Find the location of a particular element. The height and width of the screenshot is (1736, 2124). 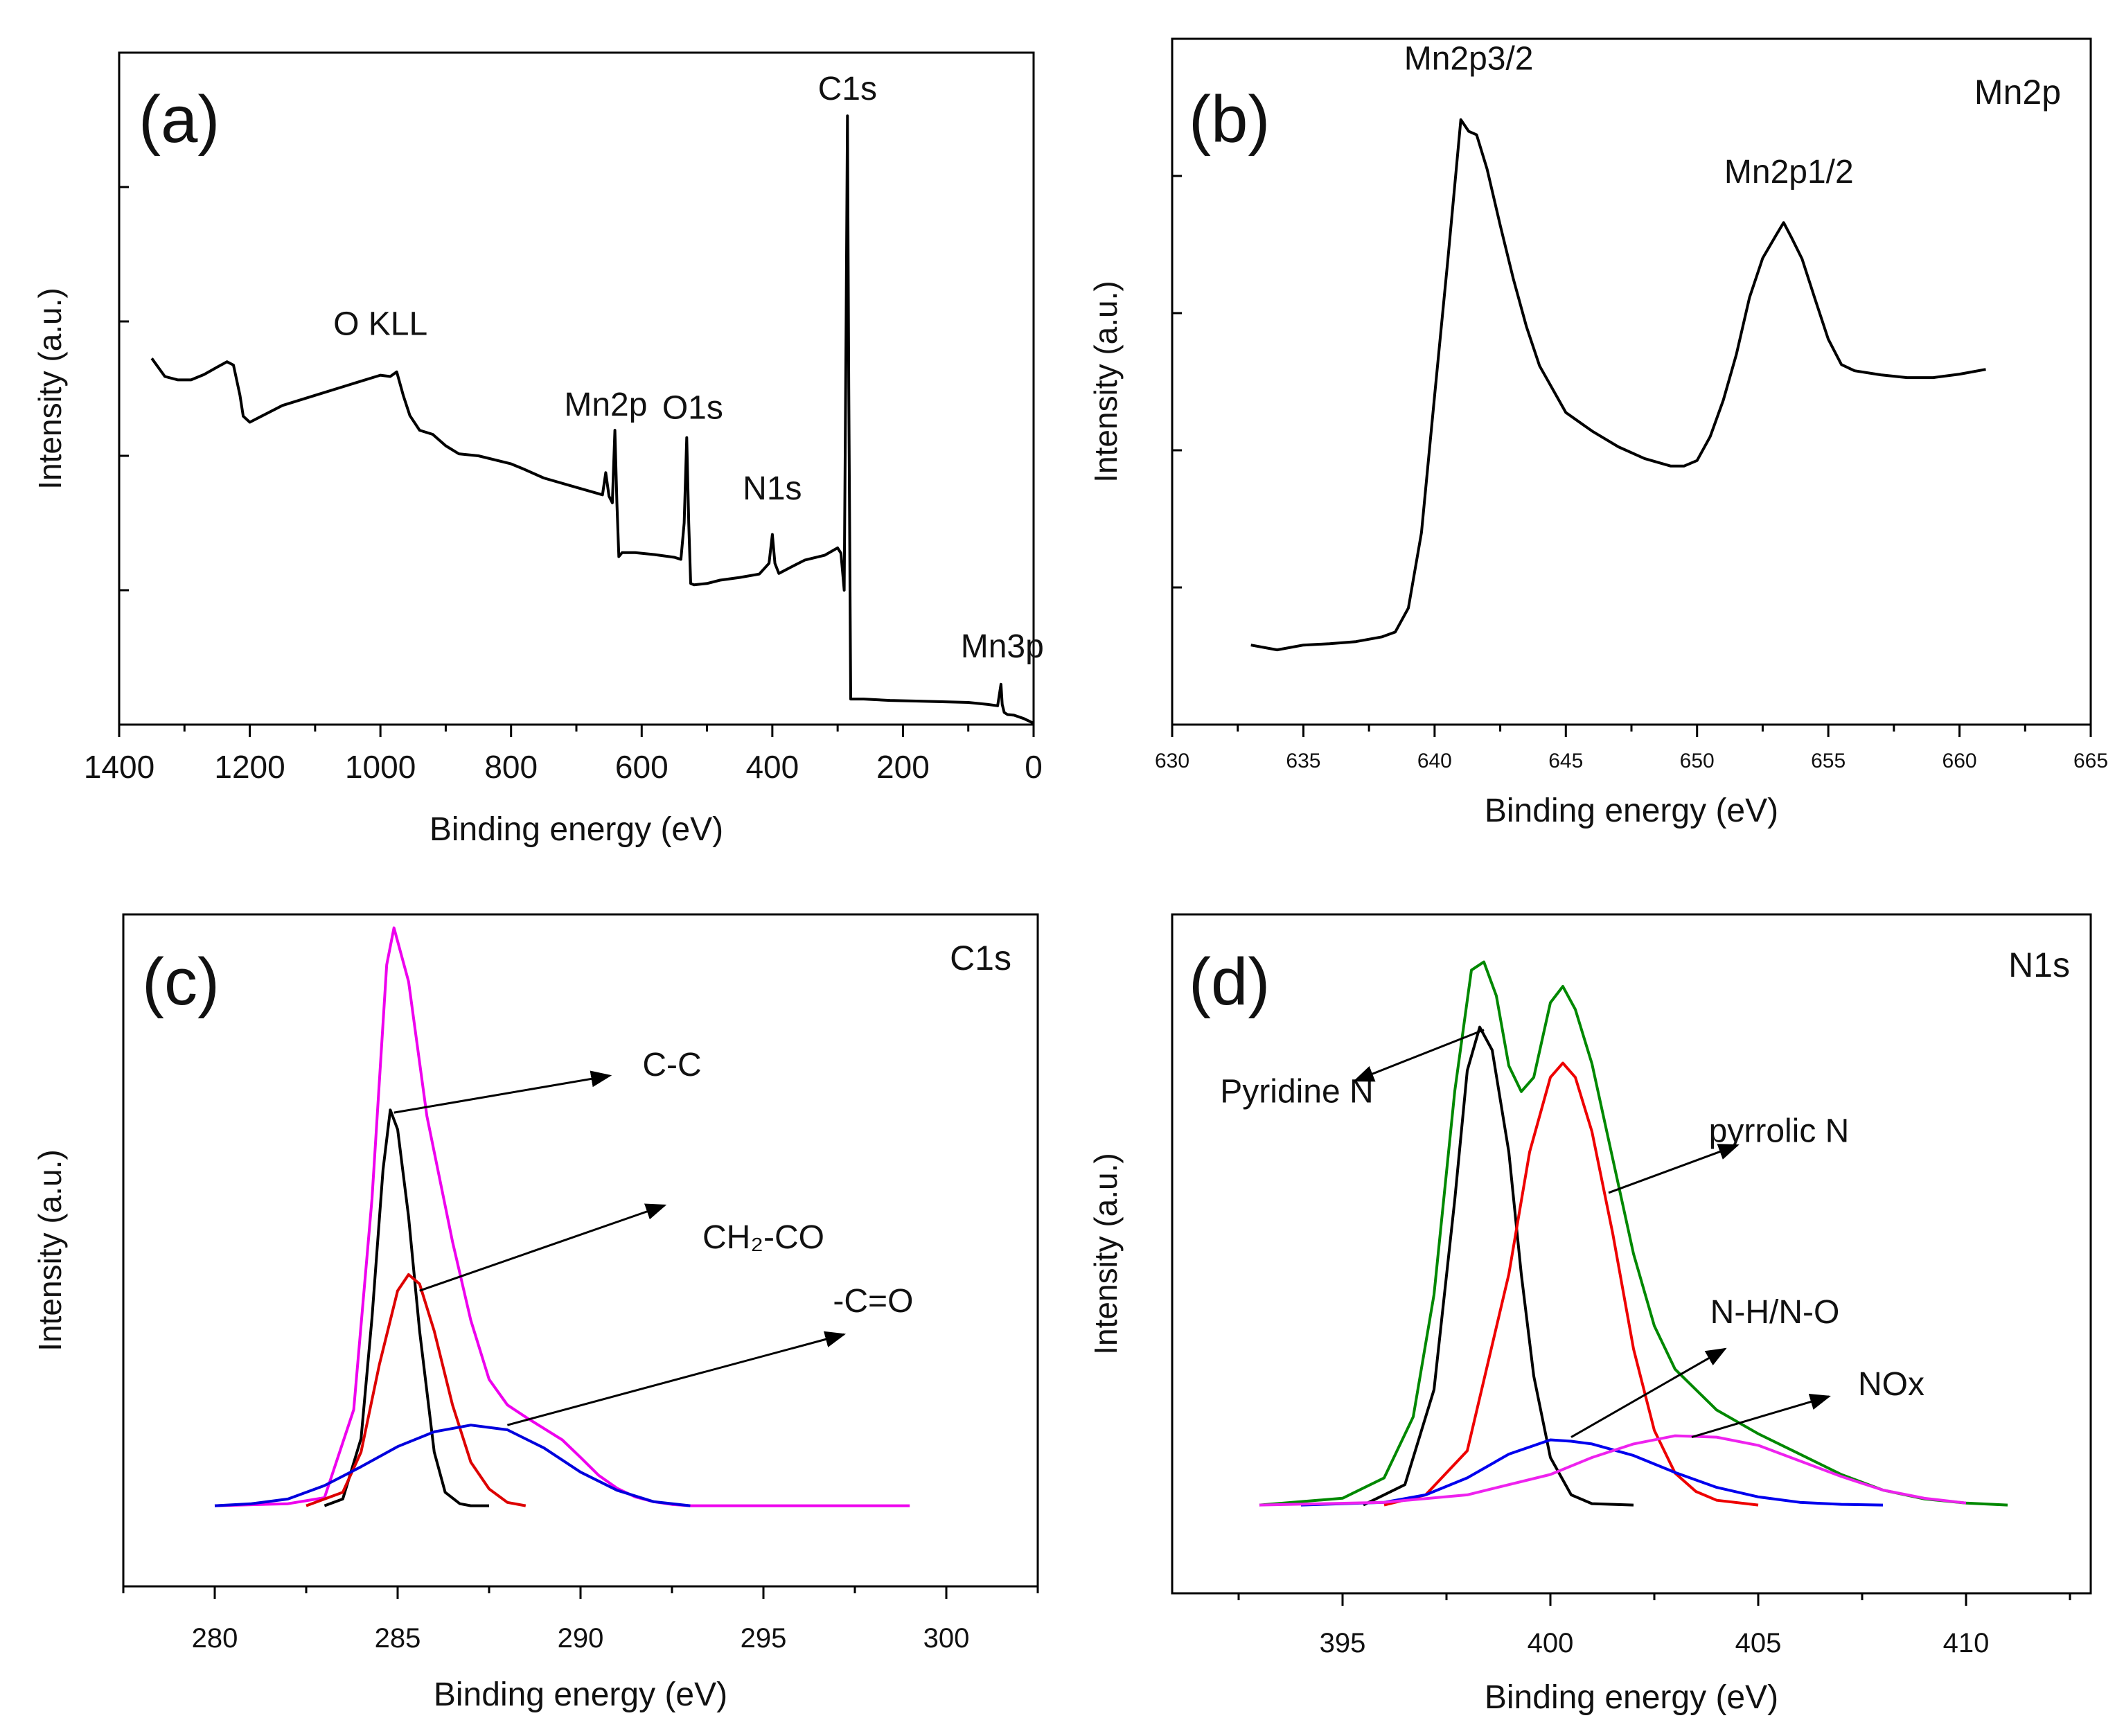

panel-label: (a) is located at coordinates (179, 119).